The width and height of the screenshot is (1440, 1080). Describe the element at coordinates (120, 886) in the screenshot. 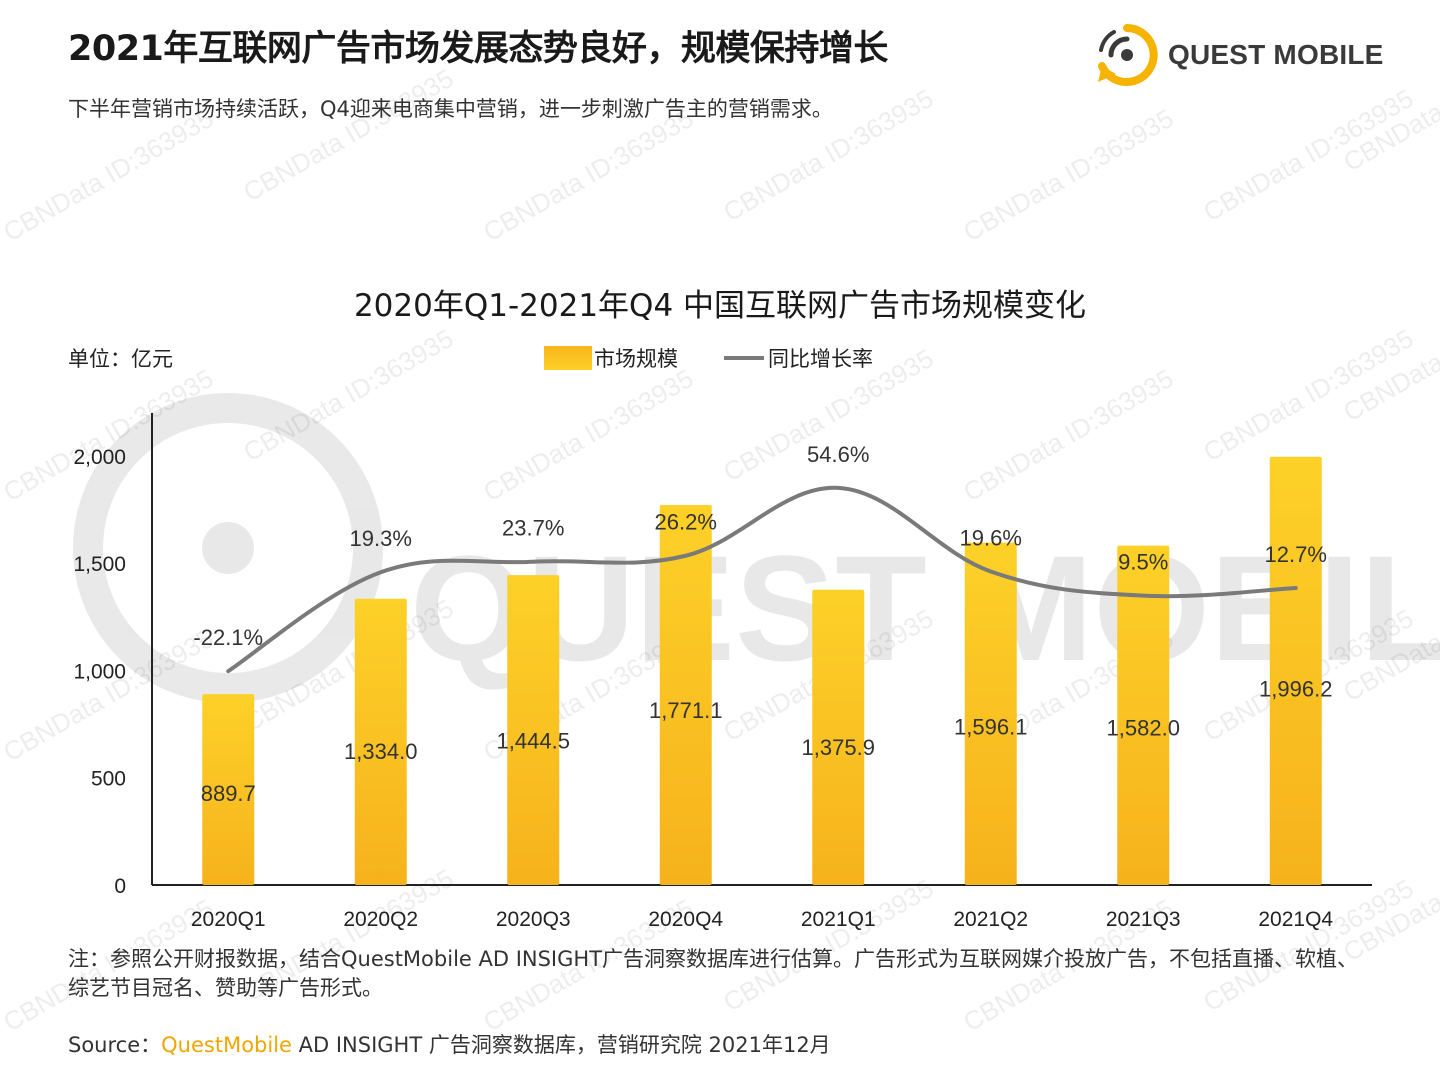

I see `y-tick-label: 0` at that location.